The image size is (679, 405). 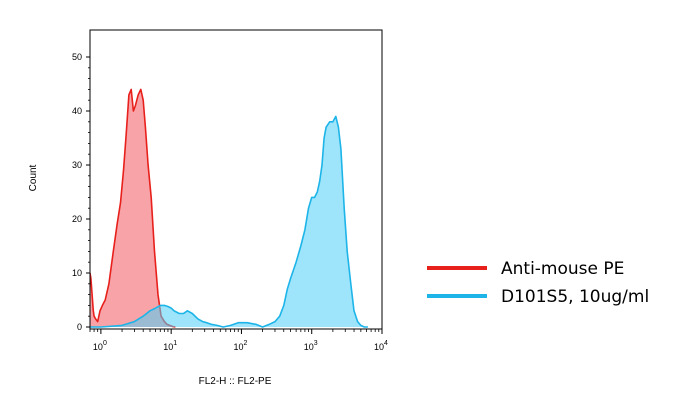 What do you see at coordinates (77, 165) in the screenshot?
I see `y-tick-label: 30` at bounding box center [77, 165].